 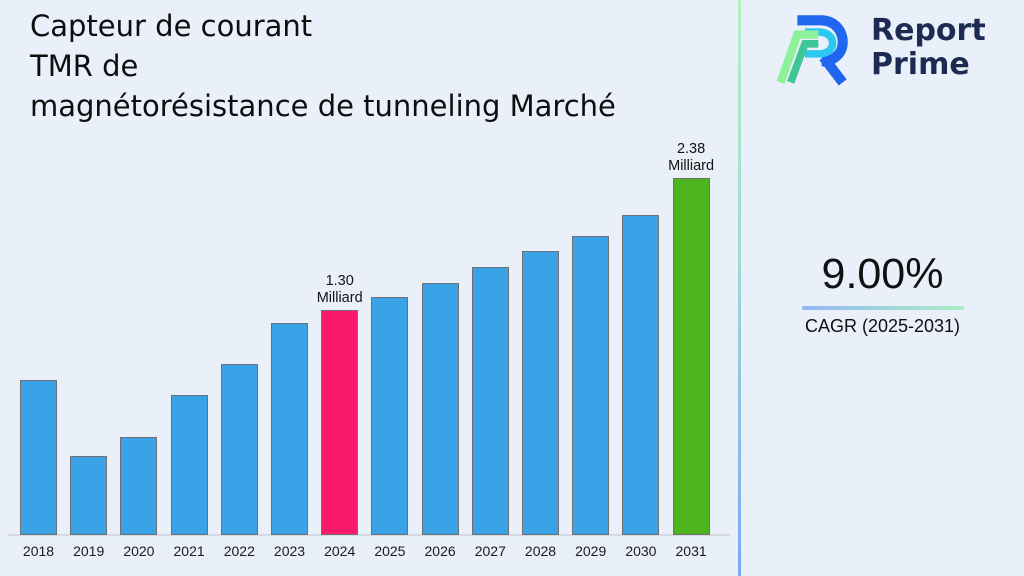 I want to click on cagr-value: 9.00%, so click(x=882, y=274).